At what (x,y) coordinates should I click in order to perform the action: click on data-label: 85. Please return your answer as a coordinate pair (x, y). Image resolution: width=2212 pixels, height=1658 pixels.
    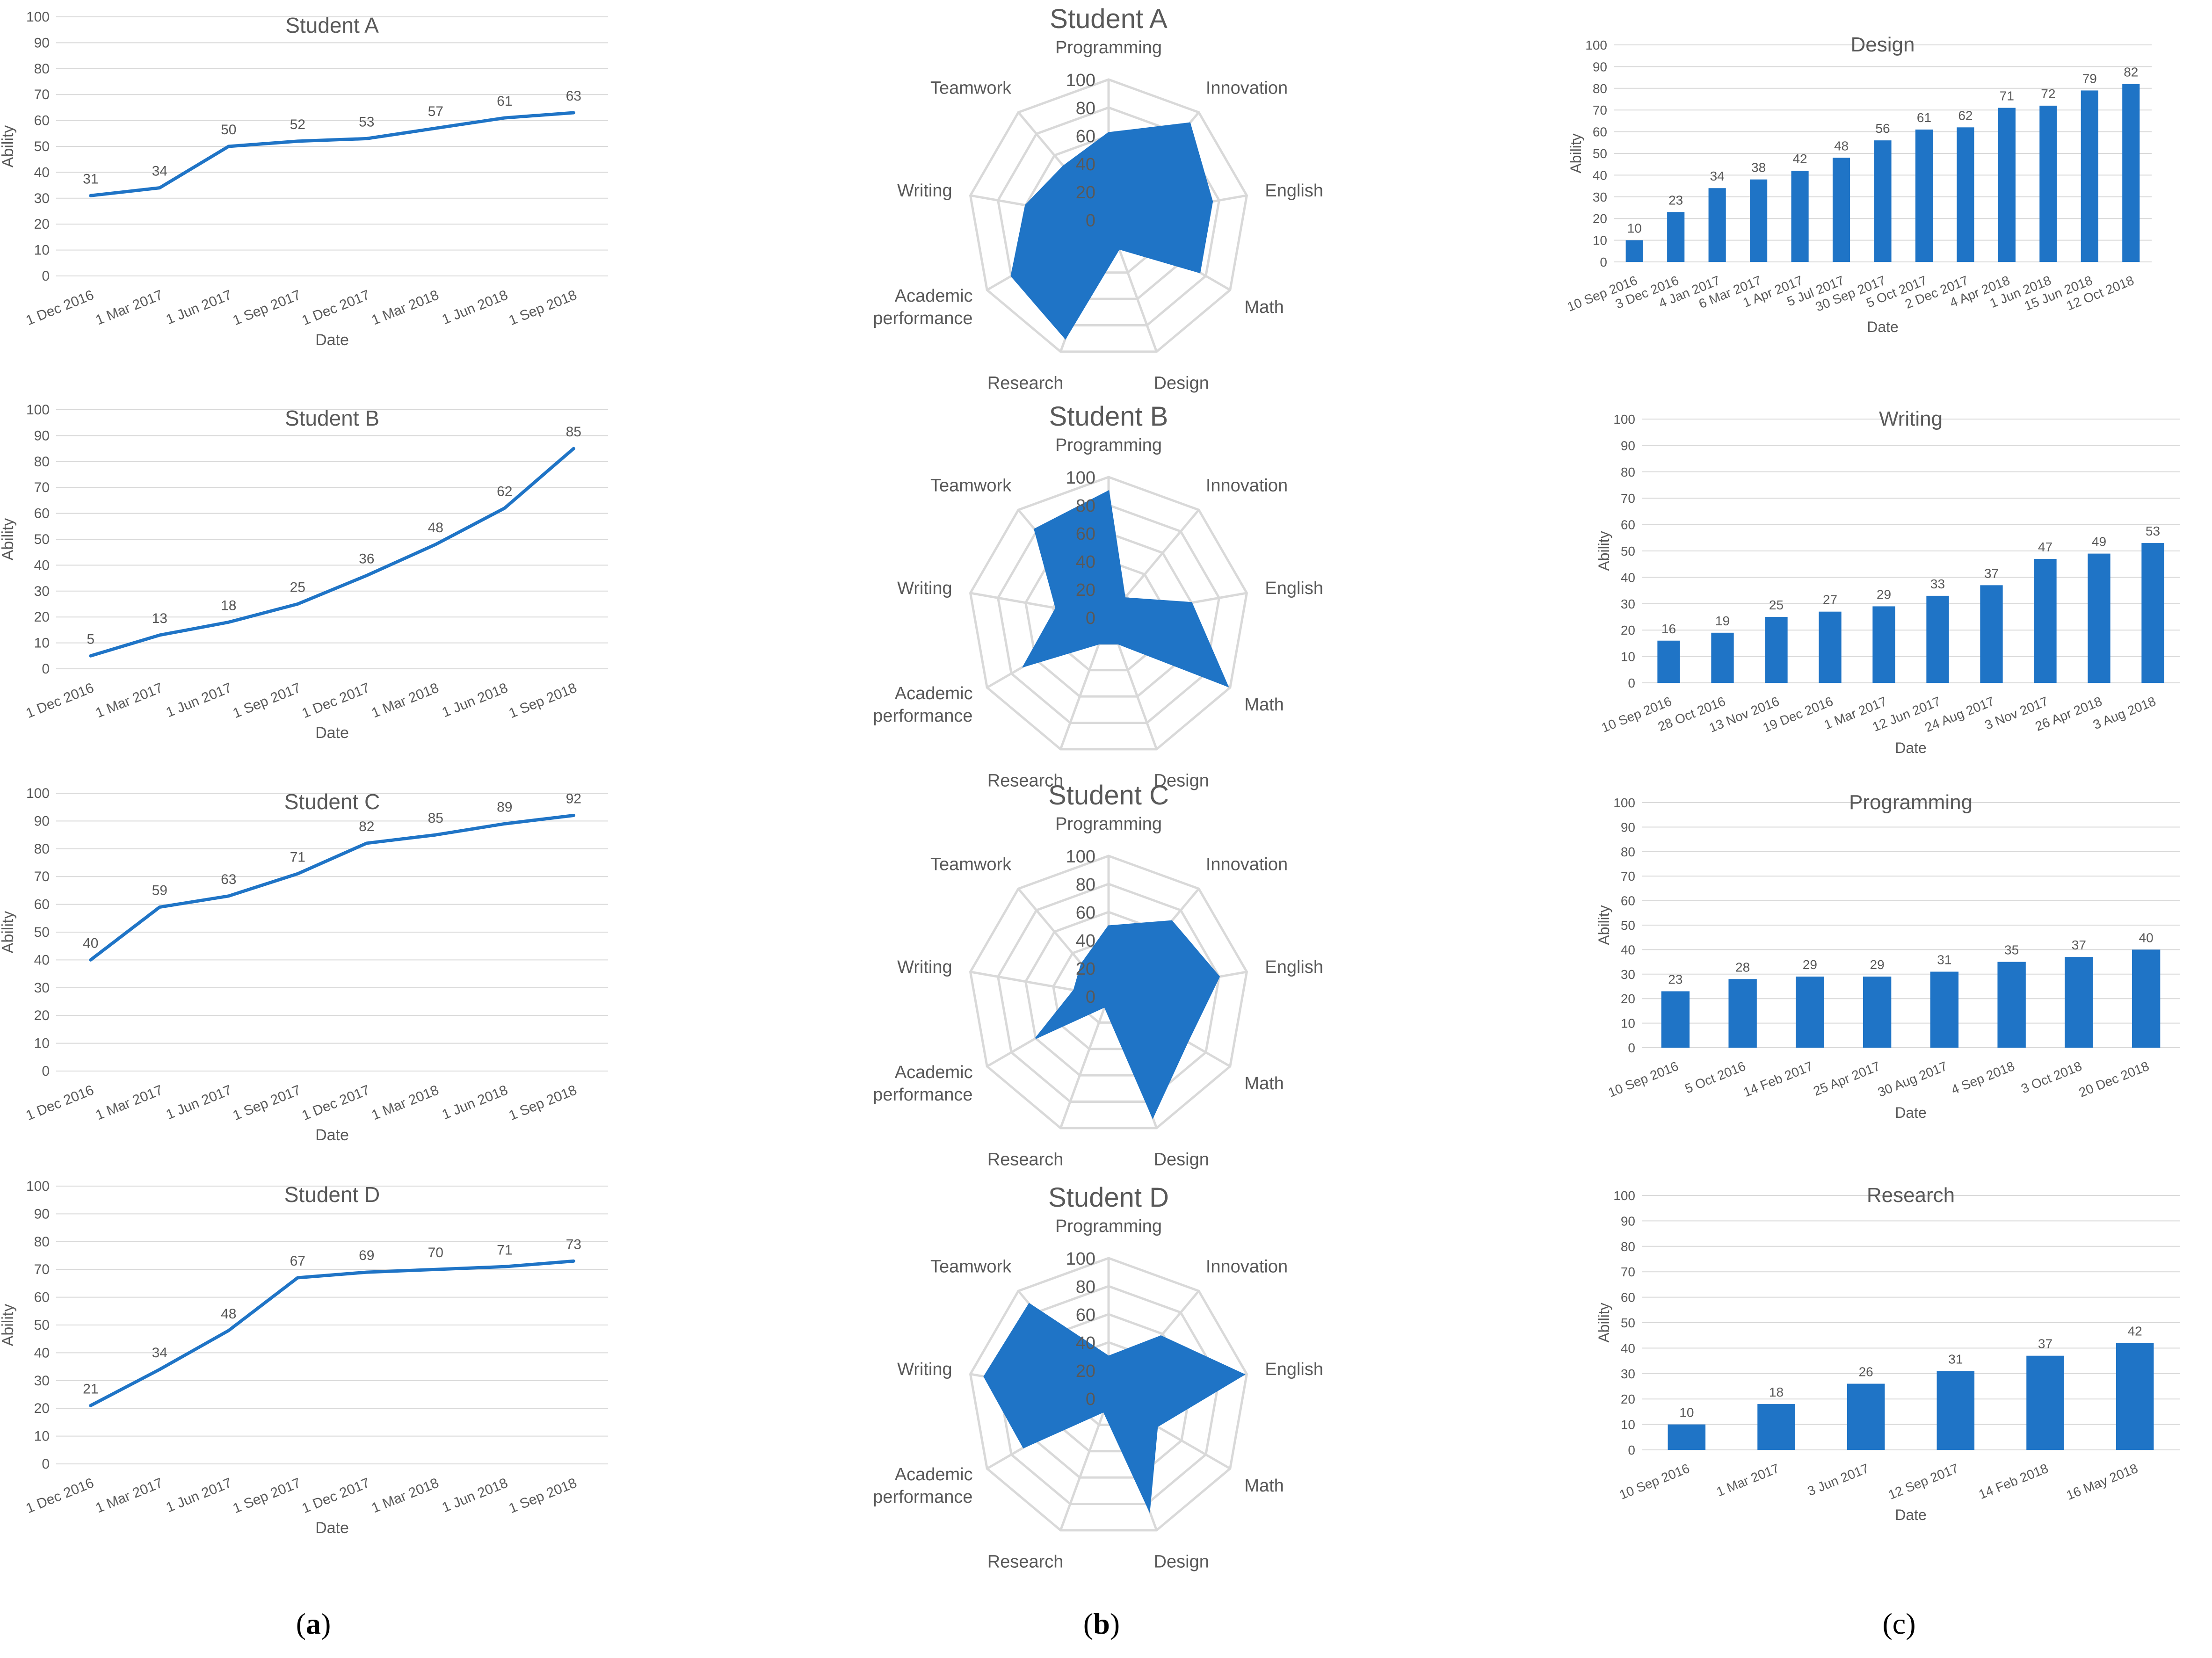
    Looking at the image, I should click on (436, 818).